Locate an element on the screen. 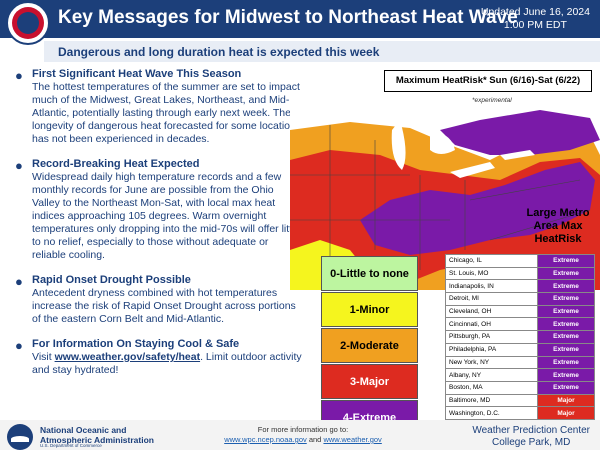  more-info-label: For more information go to: is located at coordinates (303, 429).